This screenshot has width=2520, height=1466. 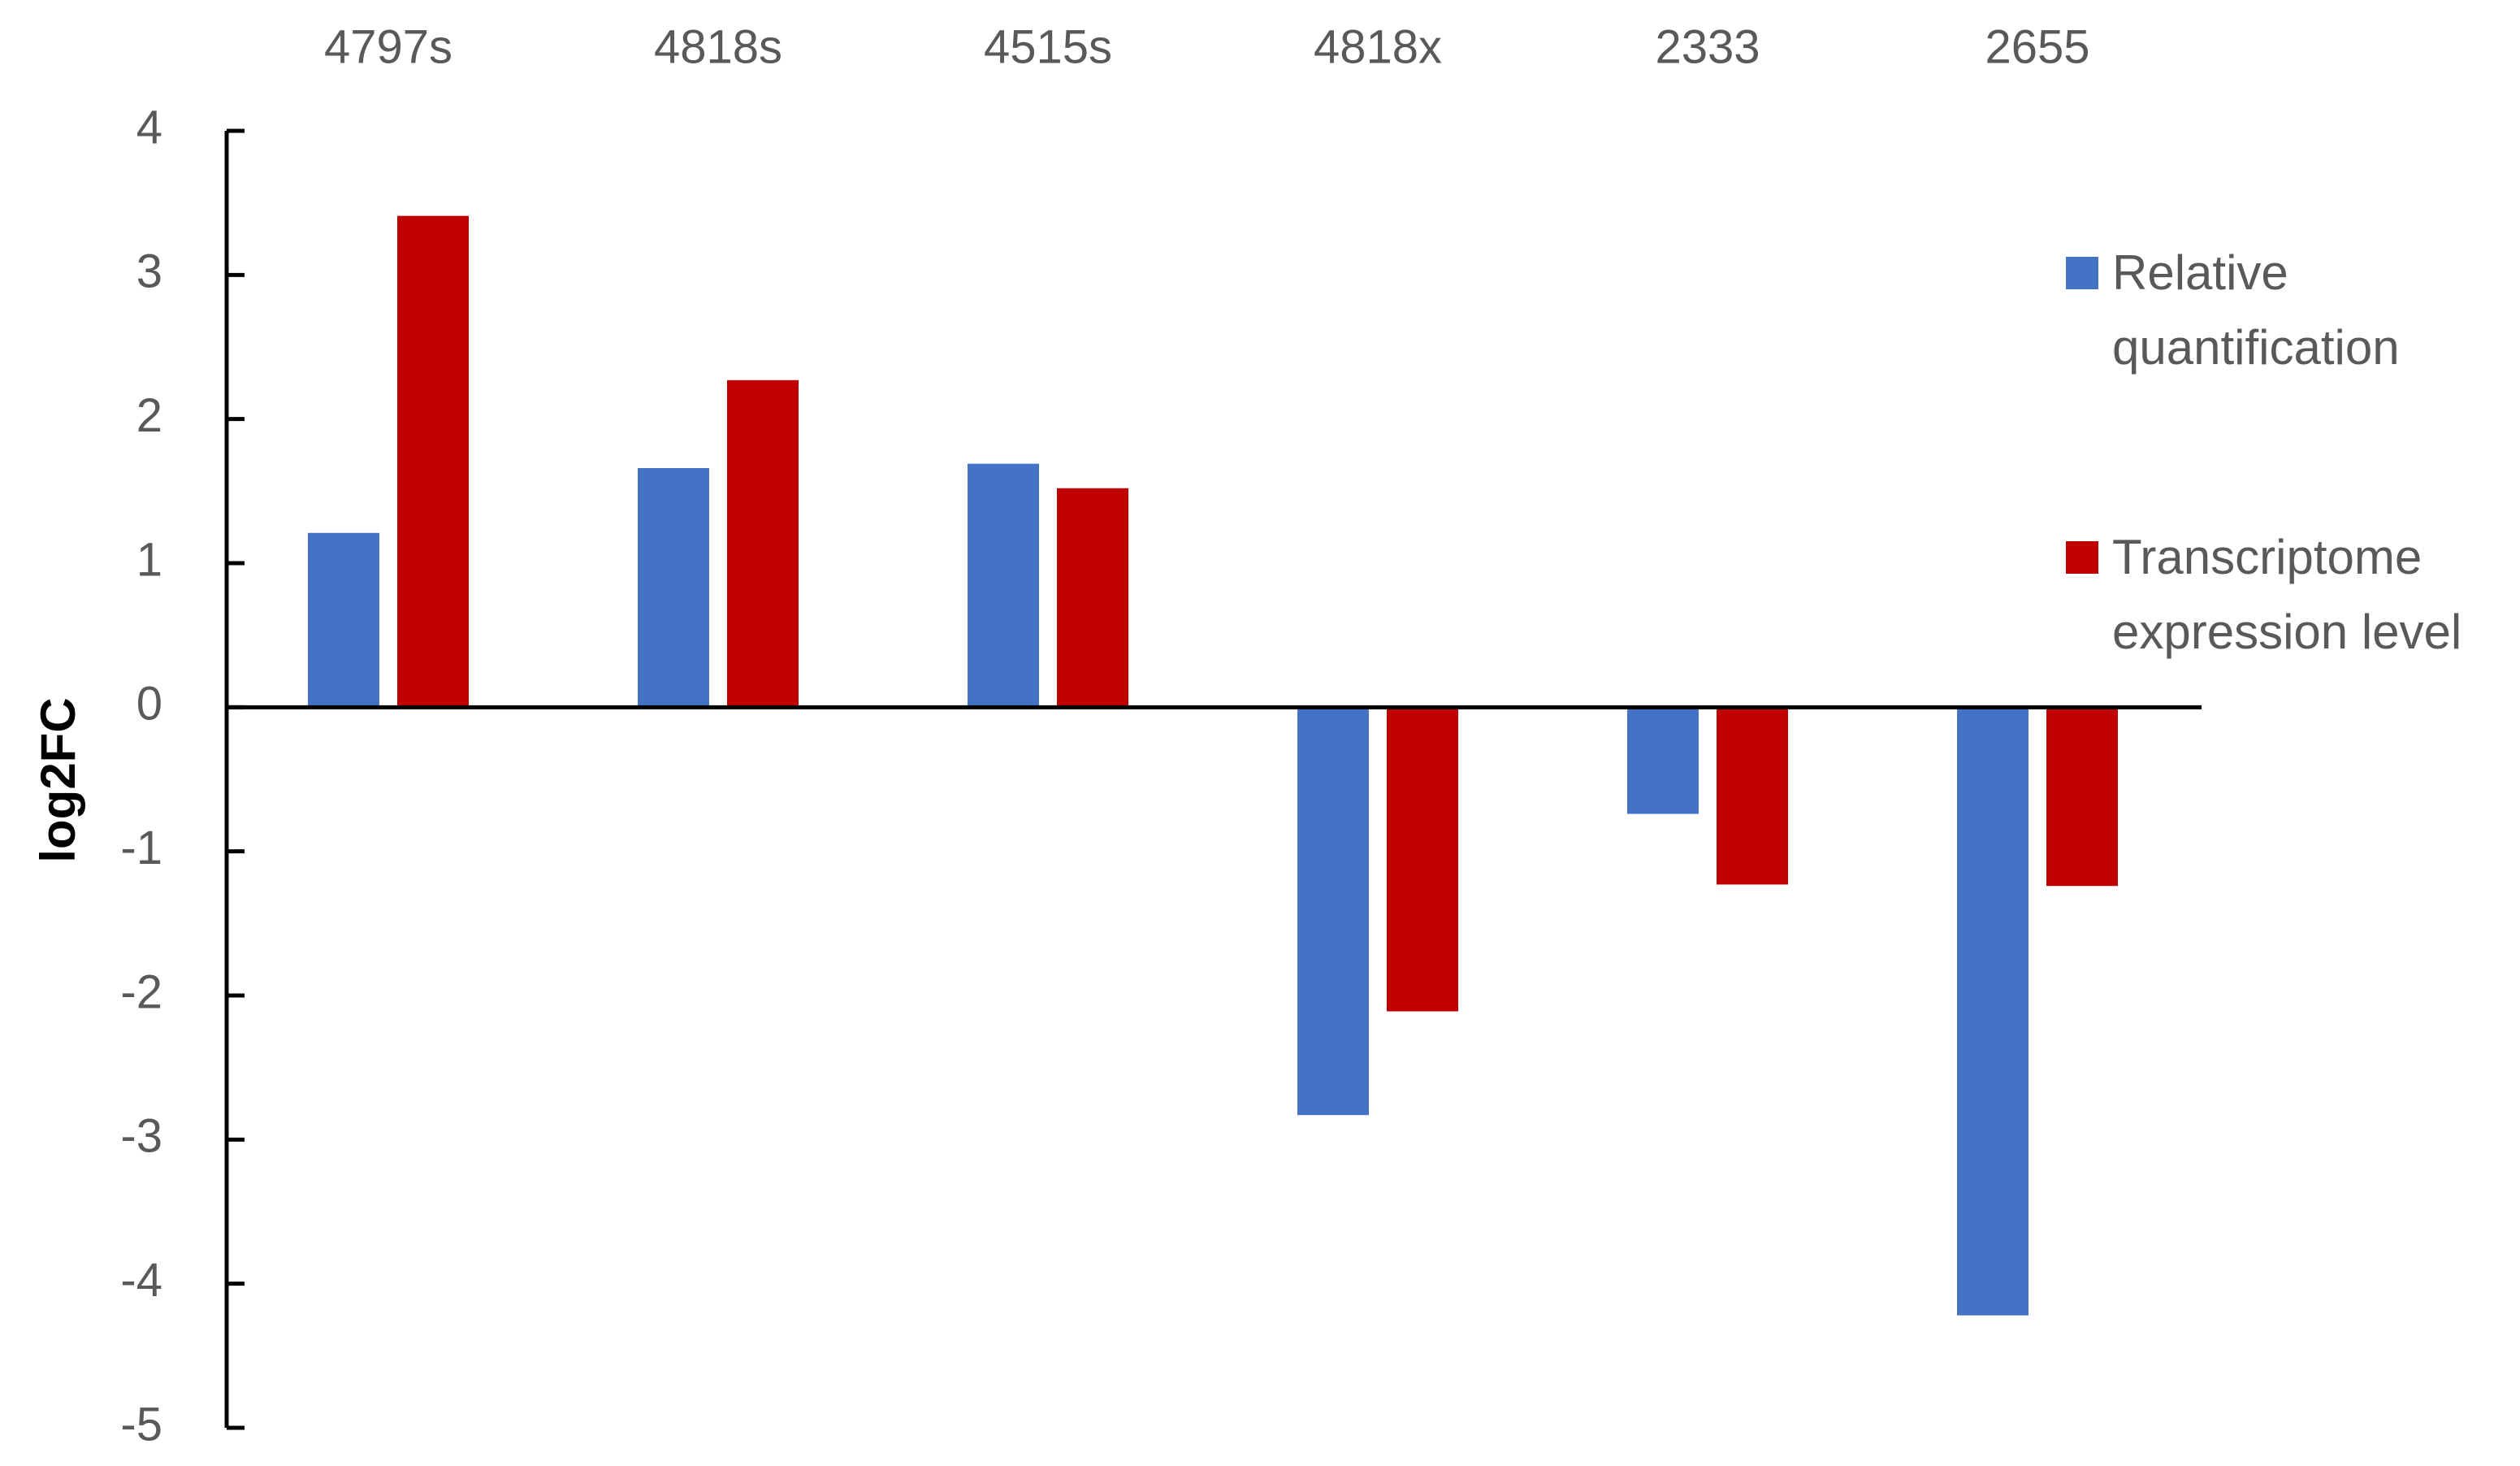 I want to click on y-tick-label: 0, so click(x=149, y=704).